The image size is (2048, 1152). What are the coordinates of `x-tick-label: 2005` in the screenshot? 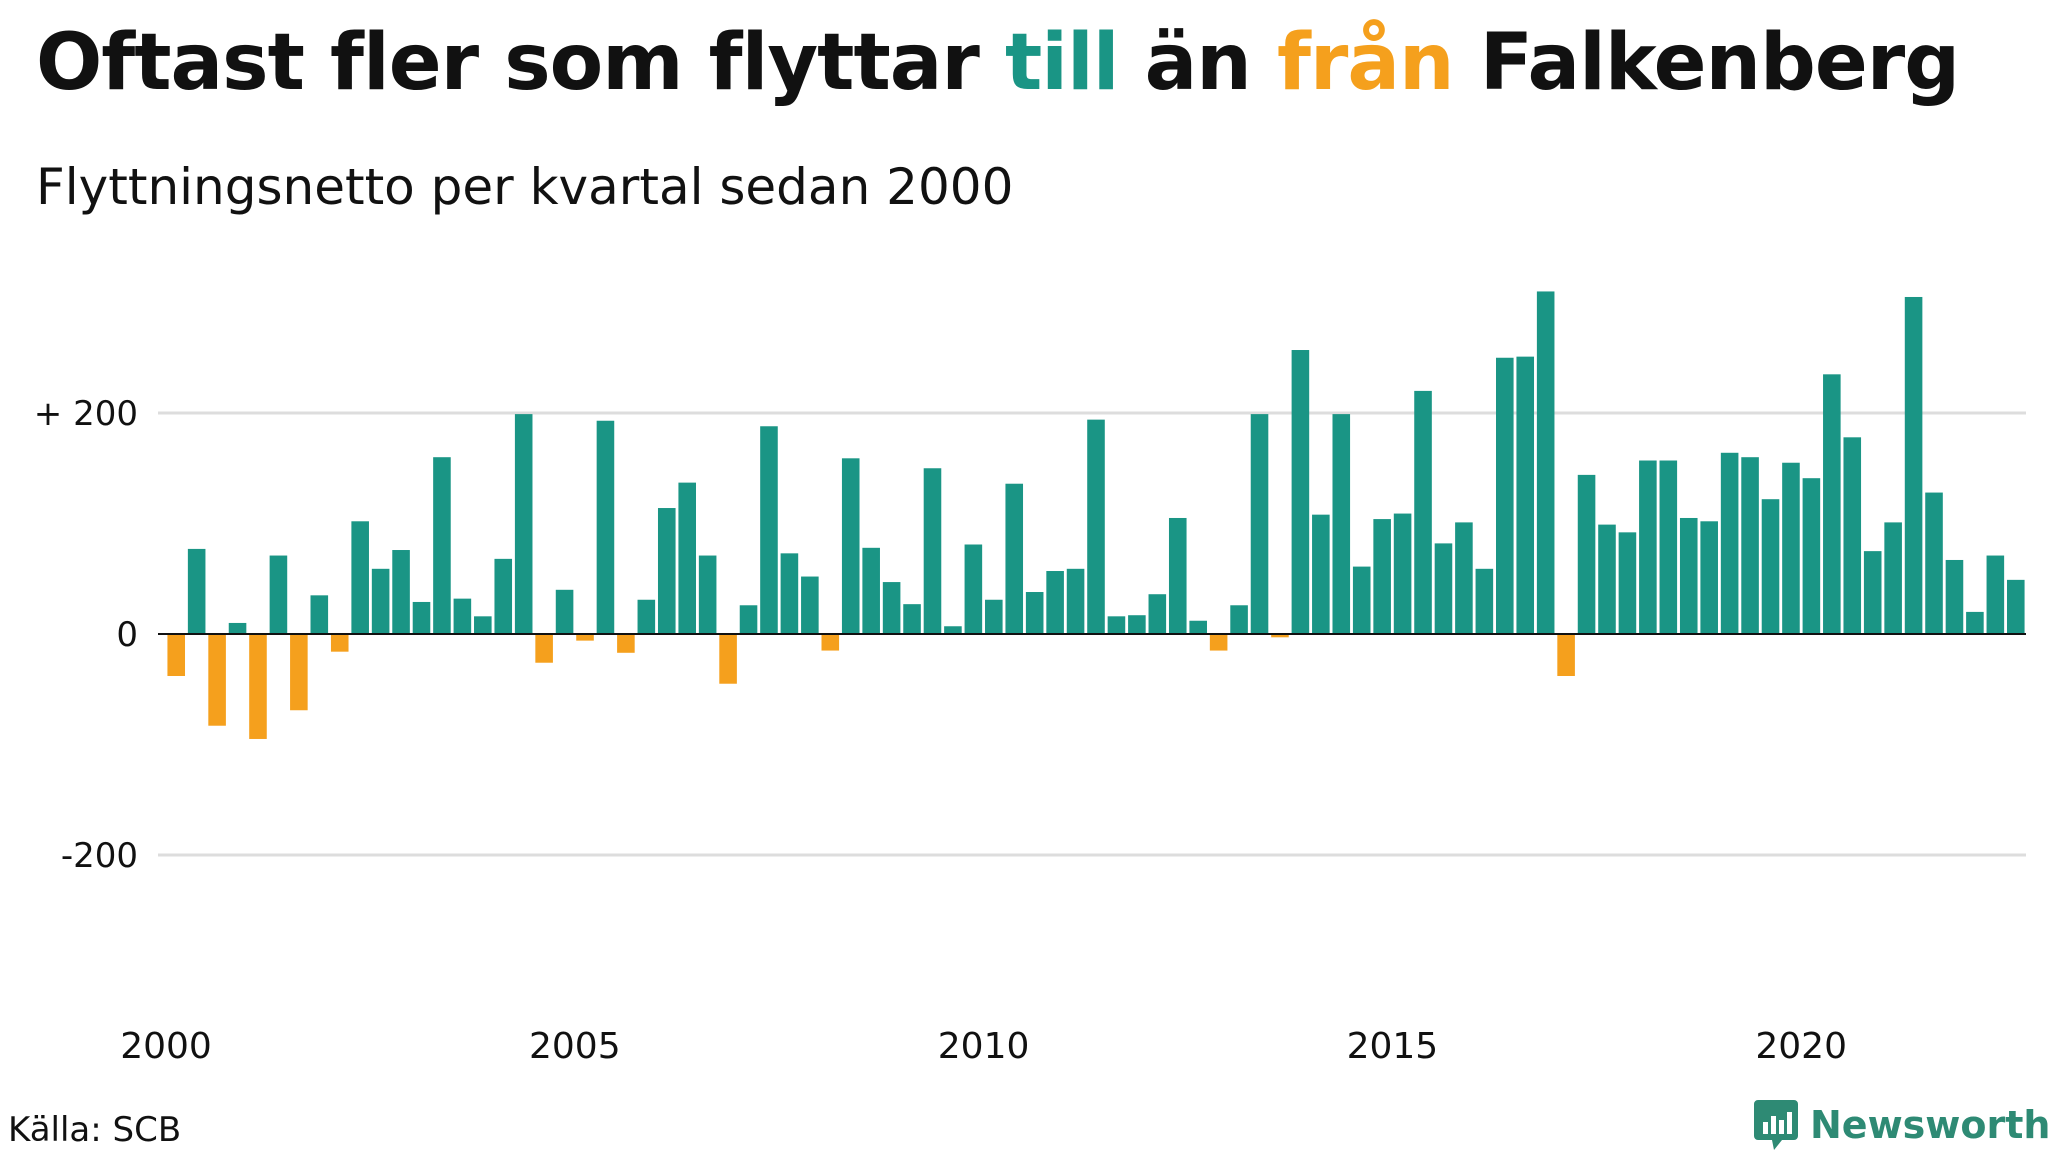 It's located at (575, 1046).